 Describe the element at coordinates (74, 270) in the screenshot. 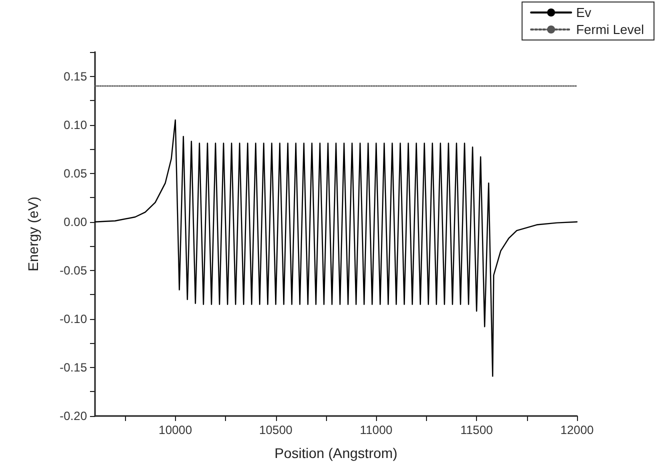

I see `y-tick-label: -0.05` at that location.